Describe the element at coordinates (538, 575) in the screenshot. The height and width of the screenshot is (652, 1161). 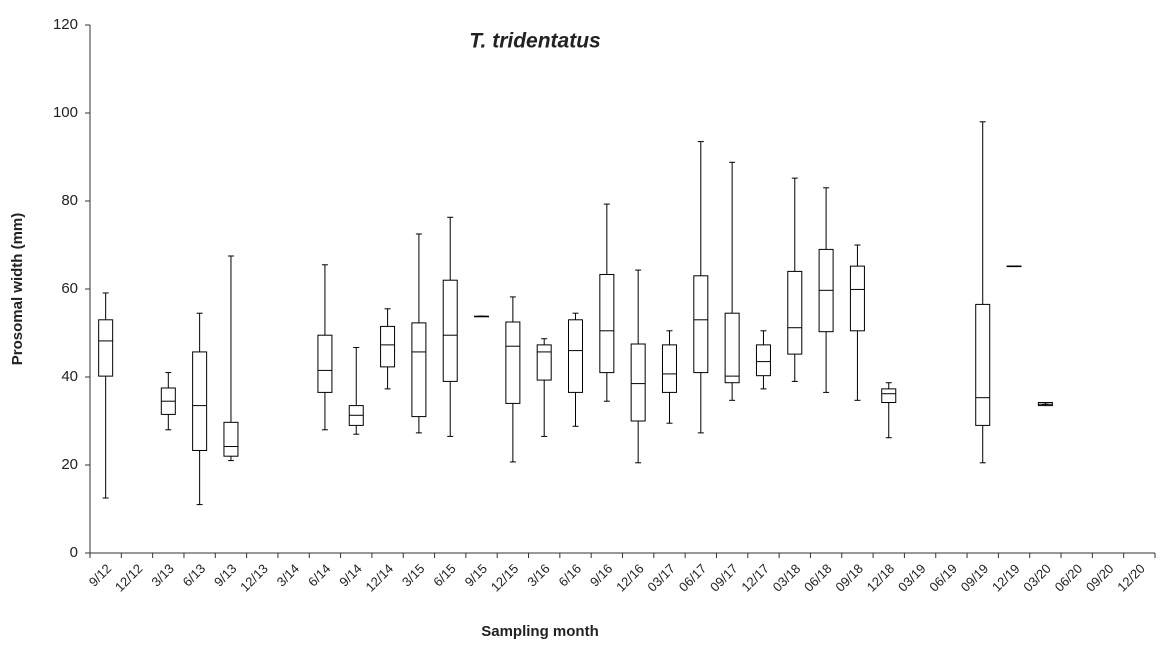
I see `x-tick-label: 3/16` at that location.